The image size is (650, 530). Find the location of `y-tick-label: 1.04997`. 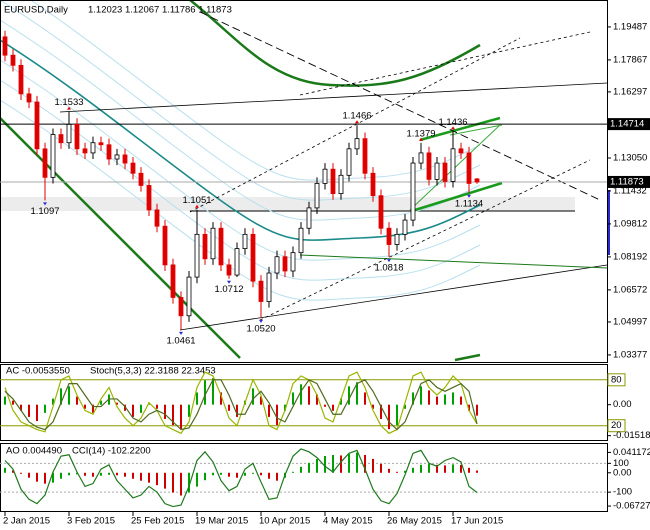

y-tick-label: 1.04997 is located at coordinates (630, 321).